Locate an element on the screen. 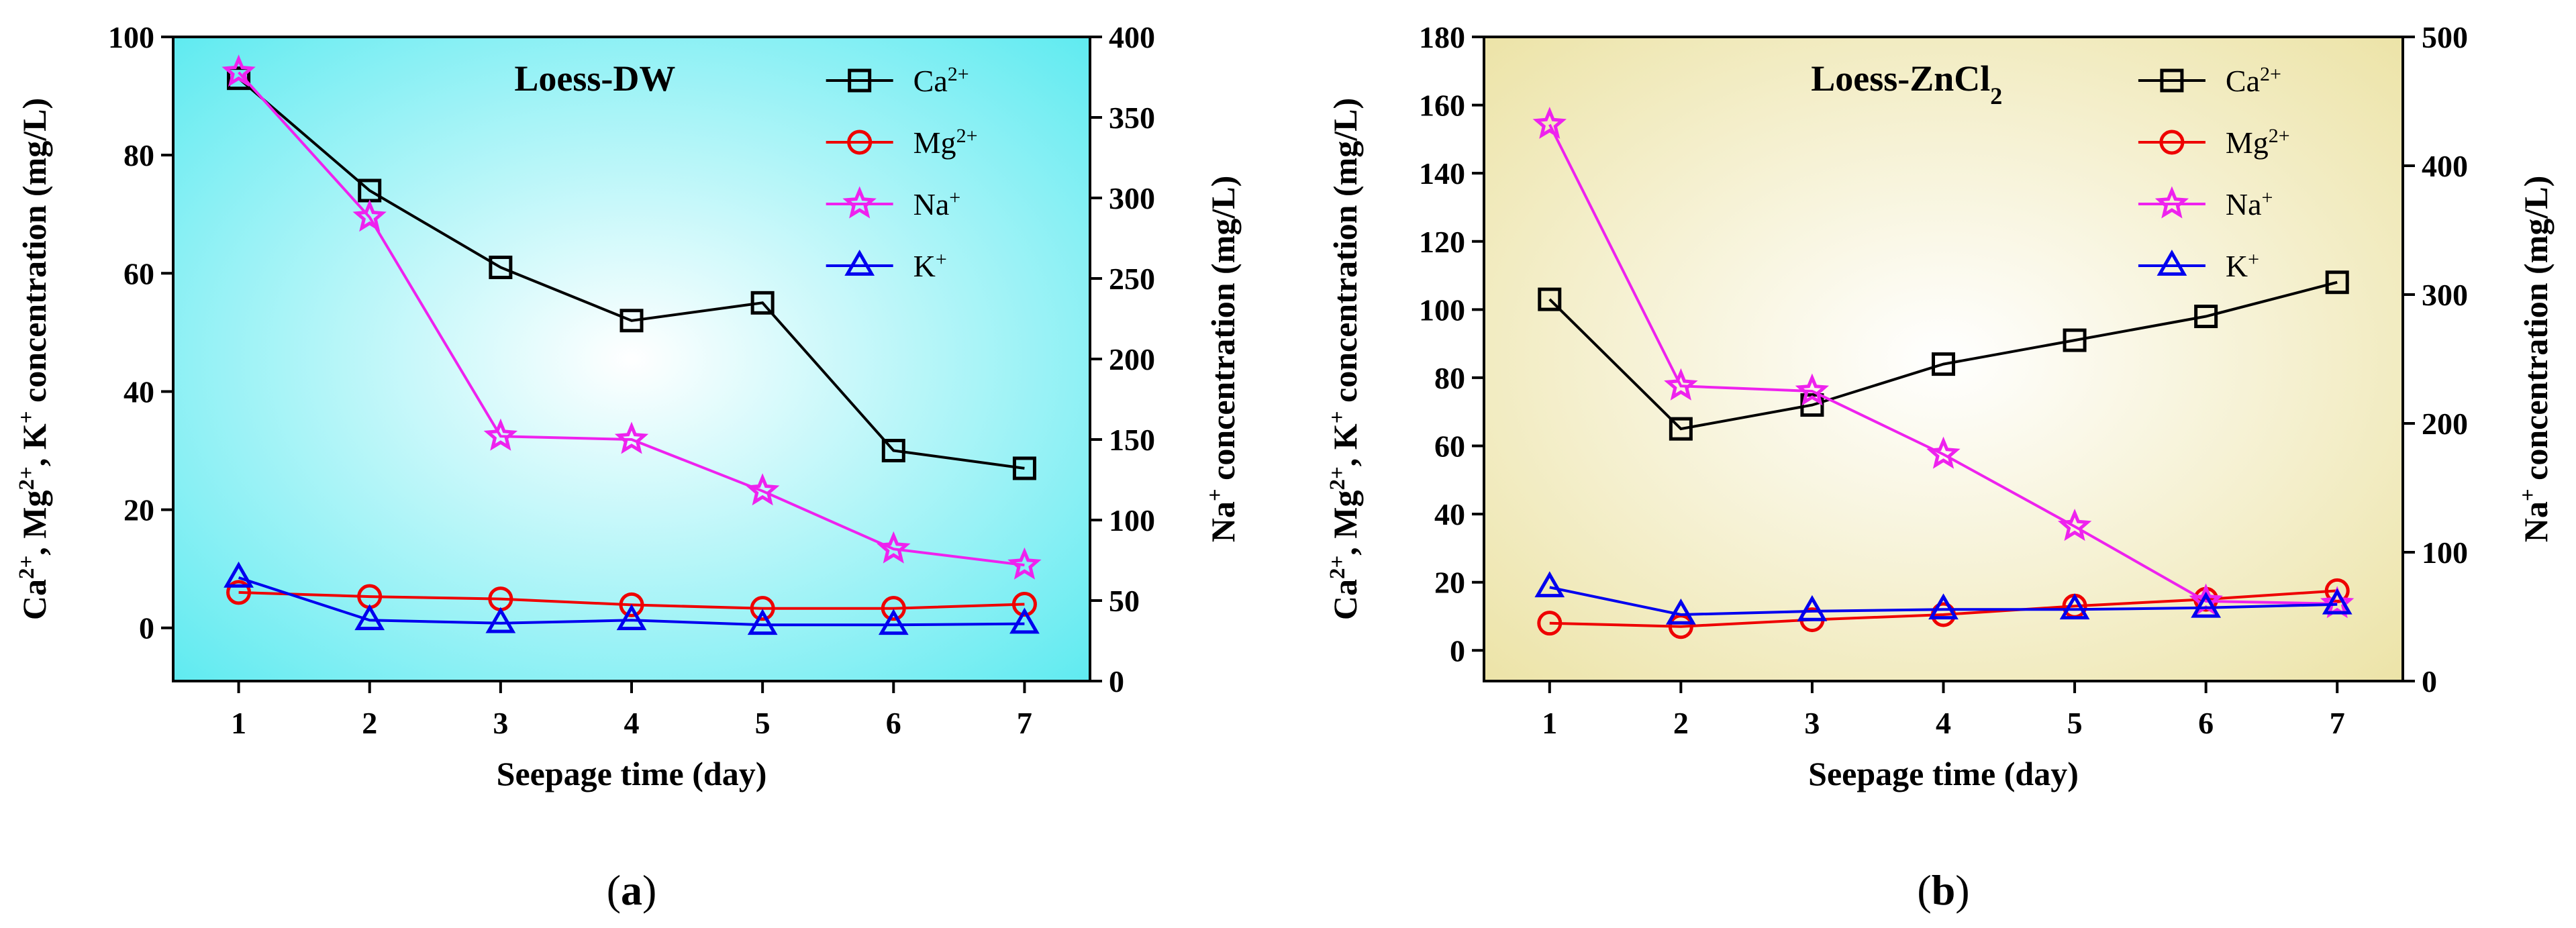 This screenshot has height=928, width=2576. y-right-tick-label: 300 is located at coordinates (2445, 295).